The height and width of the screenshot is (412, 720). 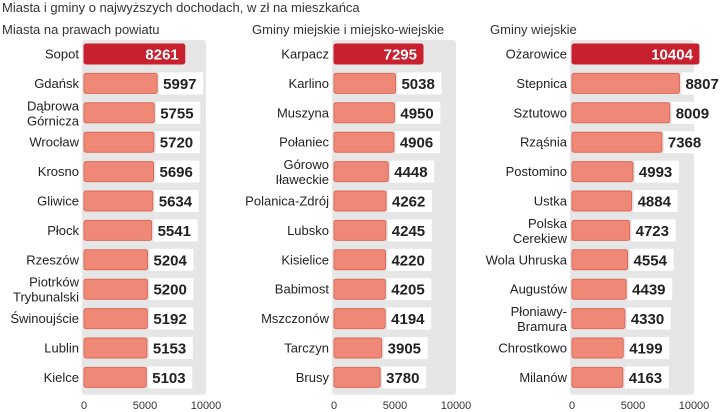 I want to click on category-label-line: Gdańsk, so click(x=56, y=83).